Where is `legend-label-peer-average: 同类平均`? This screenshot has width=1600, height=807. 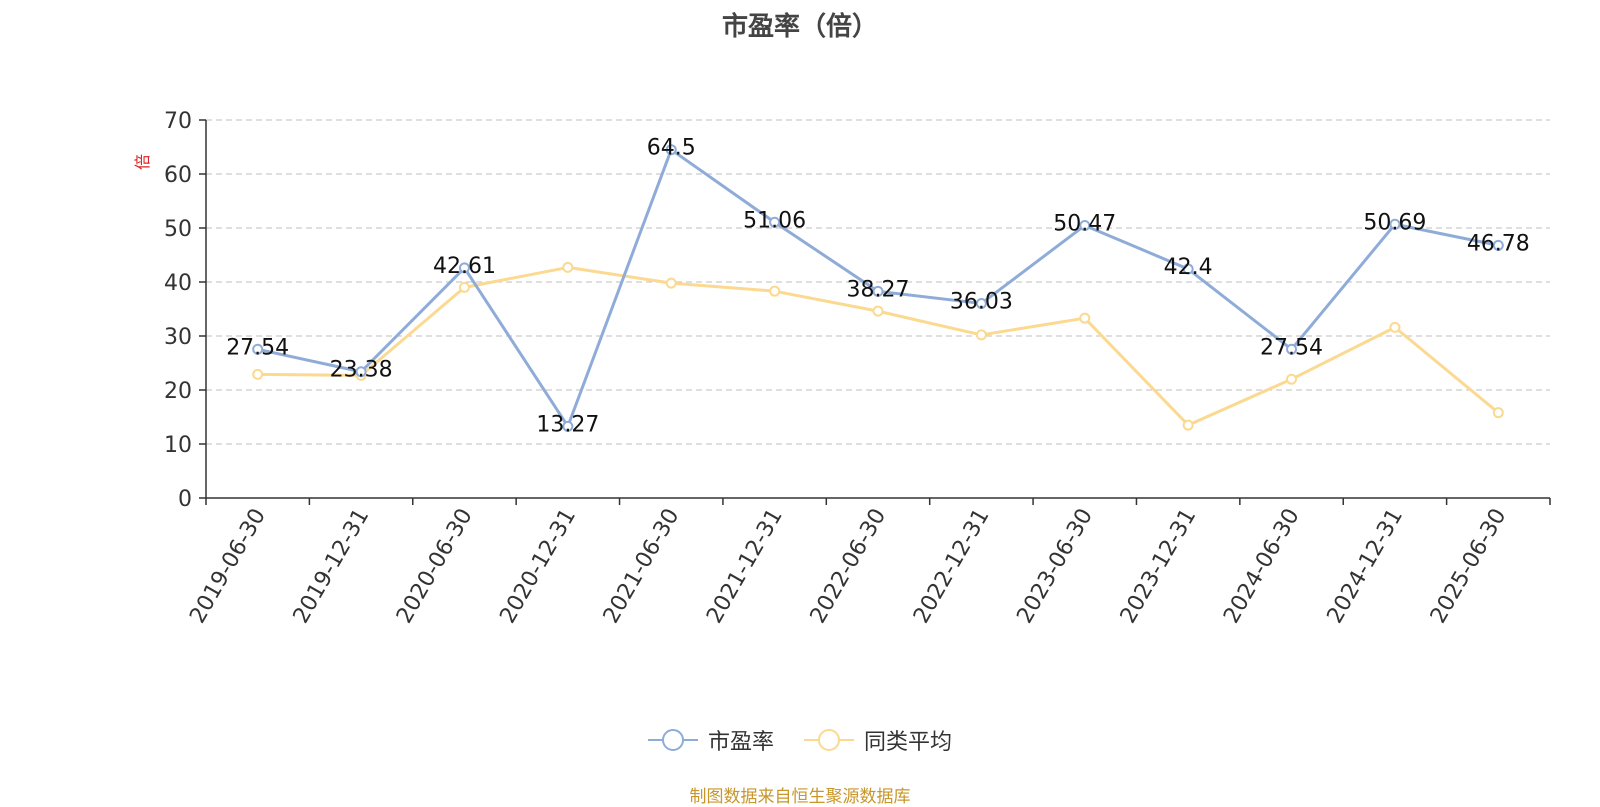
legend-label-peer-average: 同类平均 is located at coordinates (908, 742).